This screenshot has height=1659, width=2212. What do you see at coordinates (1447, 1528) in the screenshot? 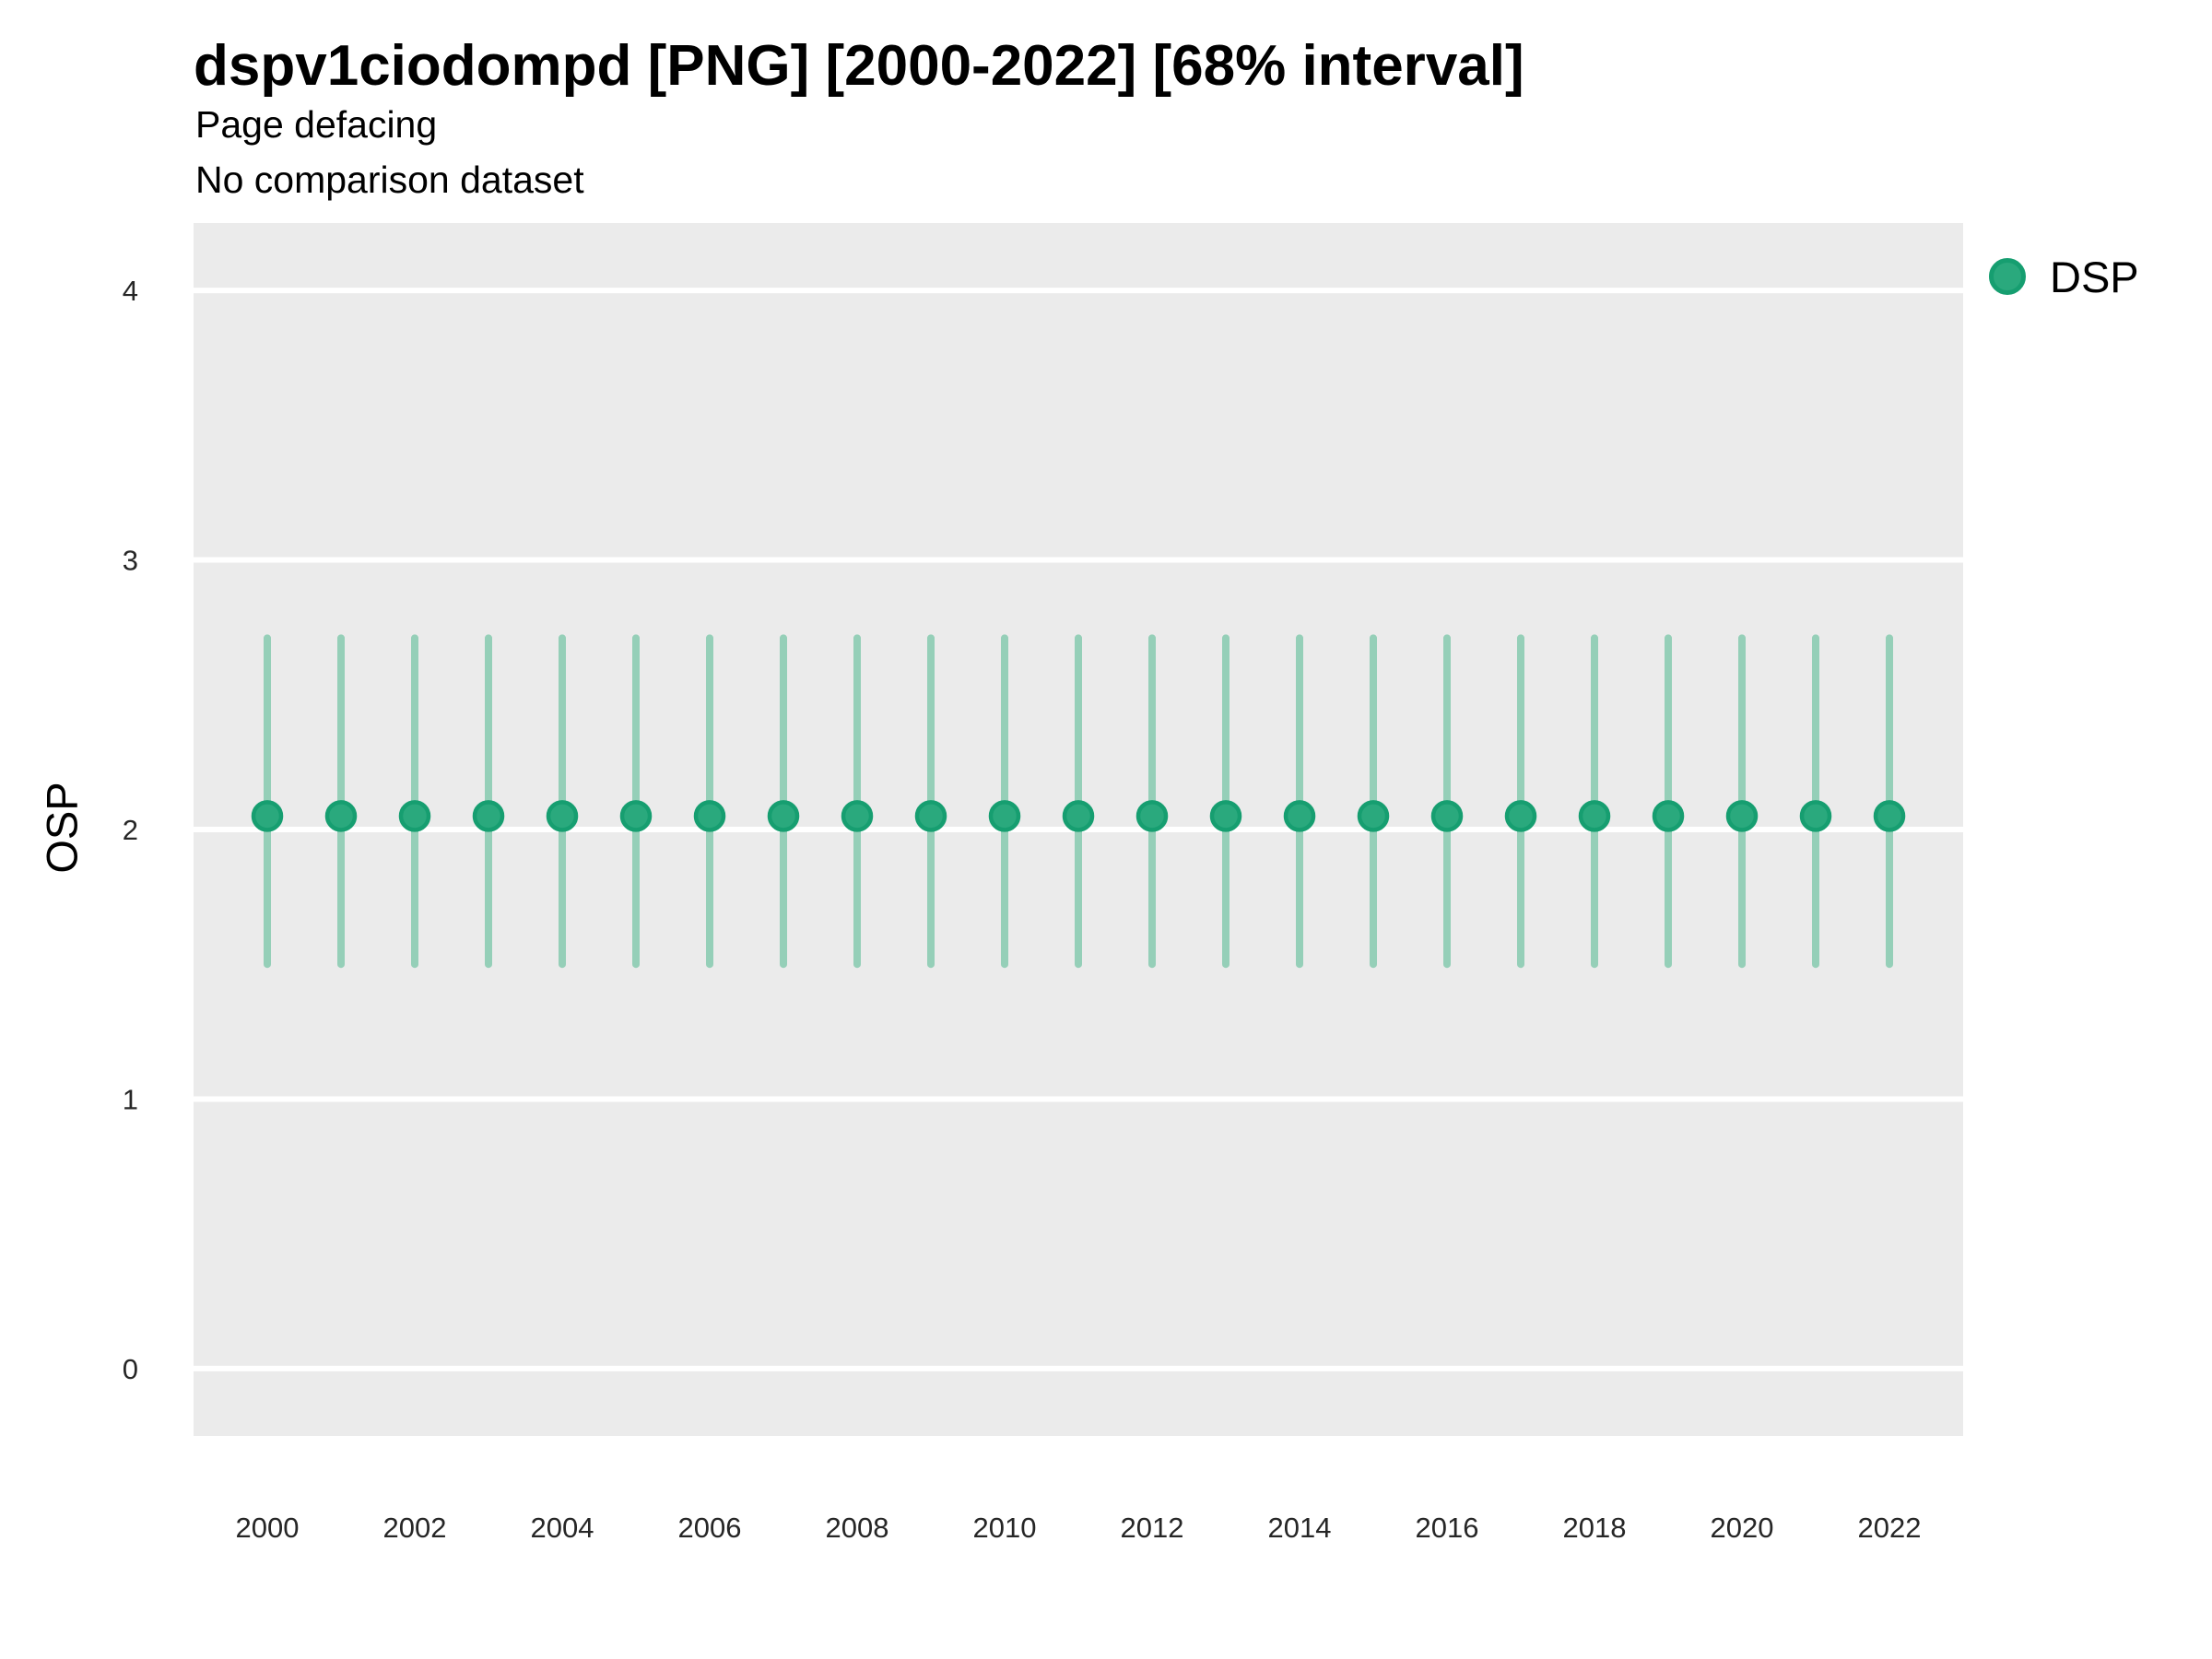
I see `x-tick-label: 2016` at bounding box center [1447, 1528].